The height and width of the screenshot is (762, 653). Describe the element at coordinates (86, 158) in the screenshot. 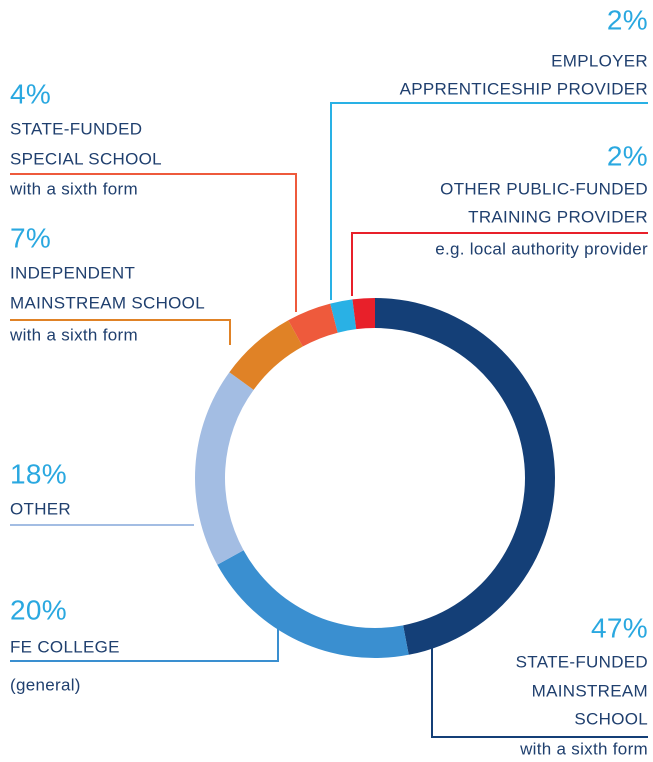

I see `category-label: SPECIAL SCHOOL` at that location.